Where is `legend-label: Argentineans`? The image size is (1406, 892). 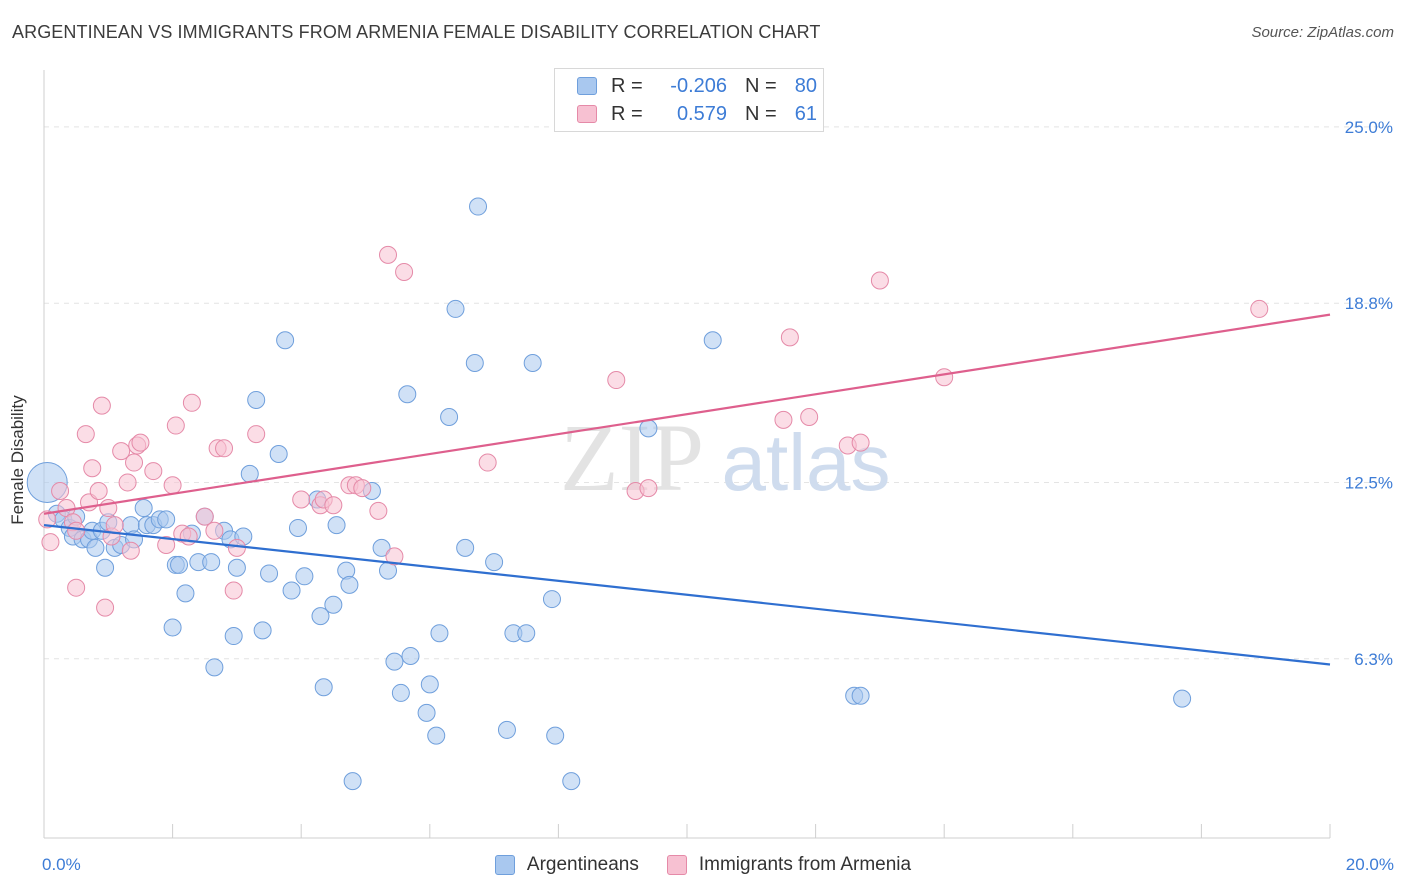 legend-label: Argentineans is located at coordinates (582, 864).